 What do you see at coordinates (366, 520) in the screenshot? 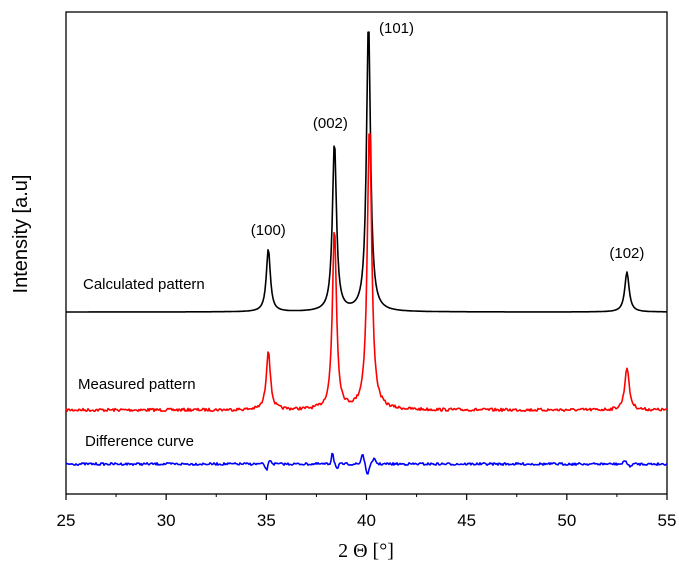
I see `x-tick-label: 40` at bounding box center [366, 520].